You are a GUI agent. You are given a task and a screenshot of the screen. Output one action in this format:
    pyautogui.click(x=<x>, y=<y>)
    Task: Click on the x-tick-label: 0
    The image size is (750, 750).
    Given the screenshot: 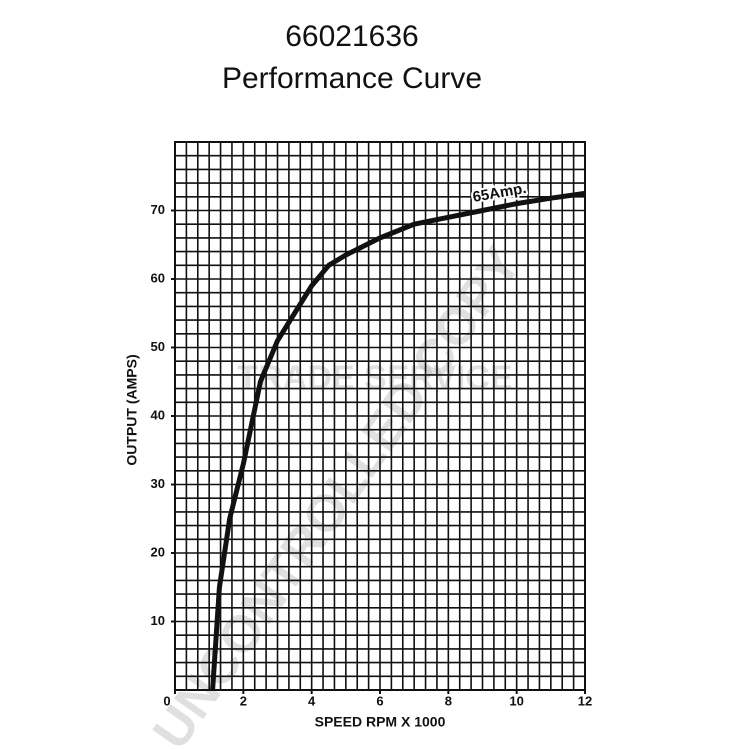 What is the action you would take?
    pyautogui.click(x=166, y=700)
    